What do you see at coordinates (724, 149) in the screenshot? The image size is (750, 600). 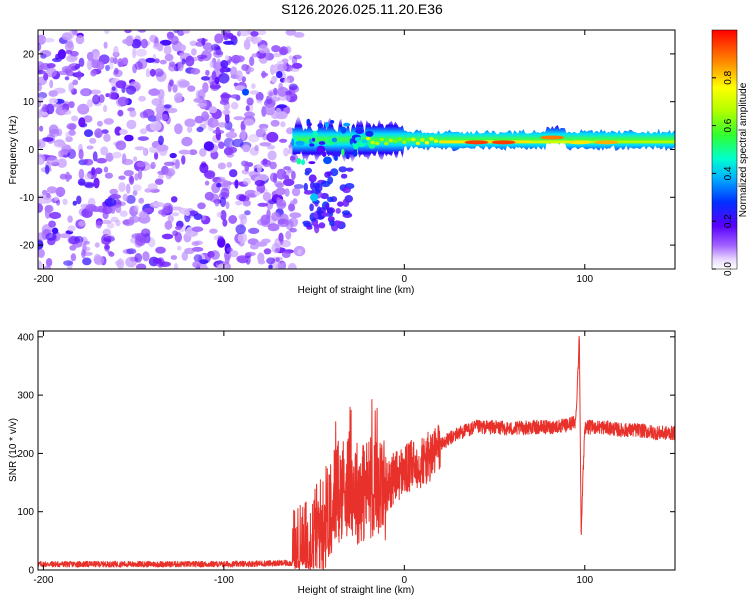 I see `colorbar-scale` at bounding box center [724, 149].